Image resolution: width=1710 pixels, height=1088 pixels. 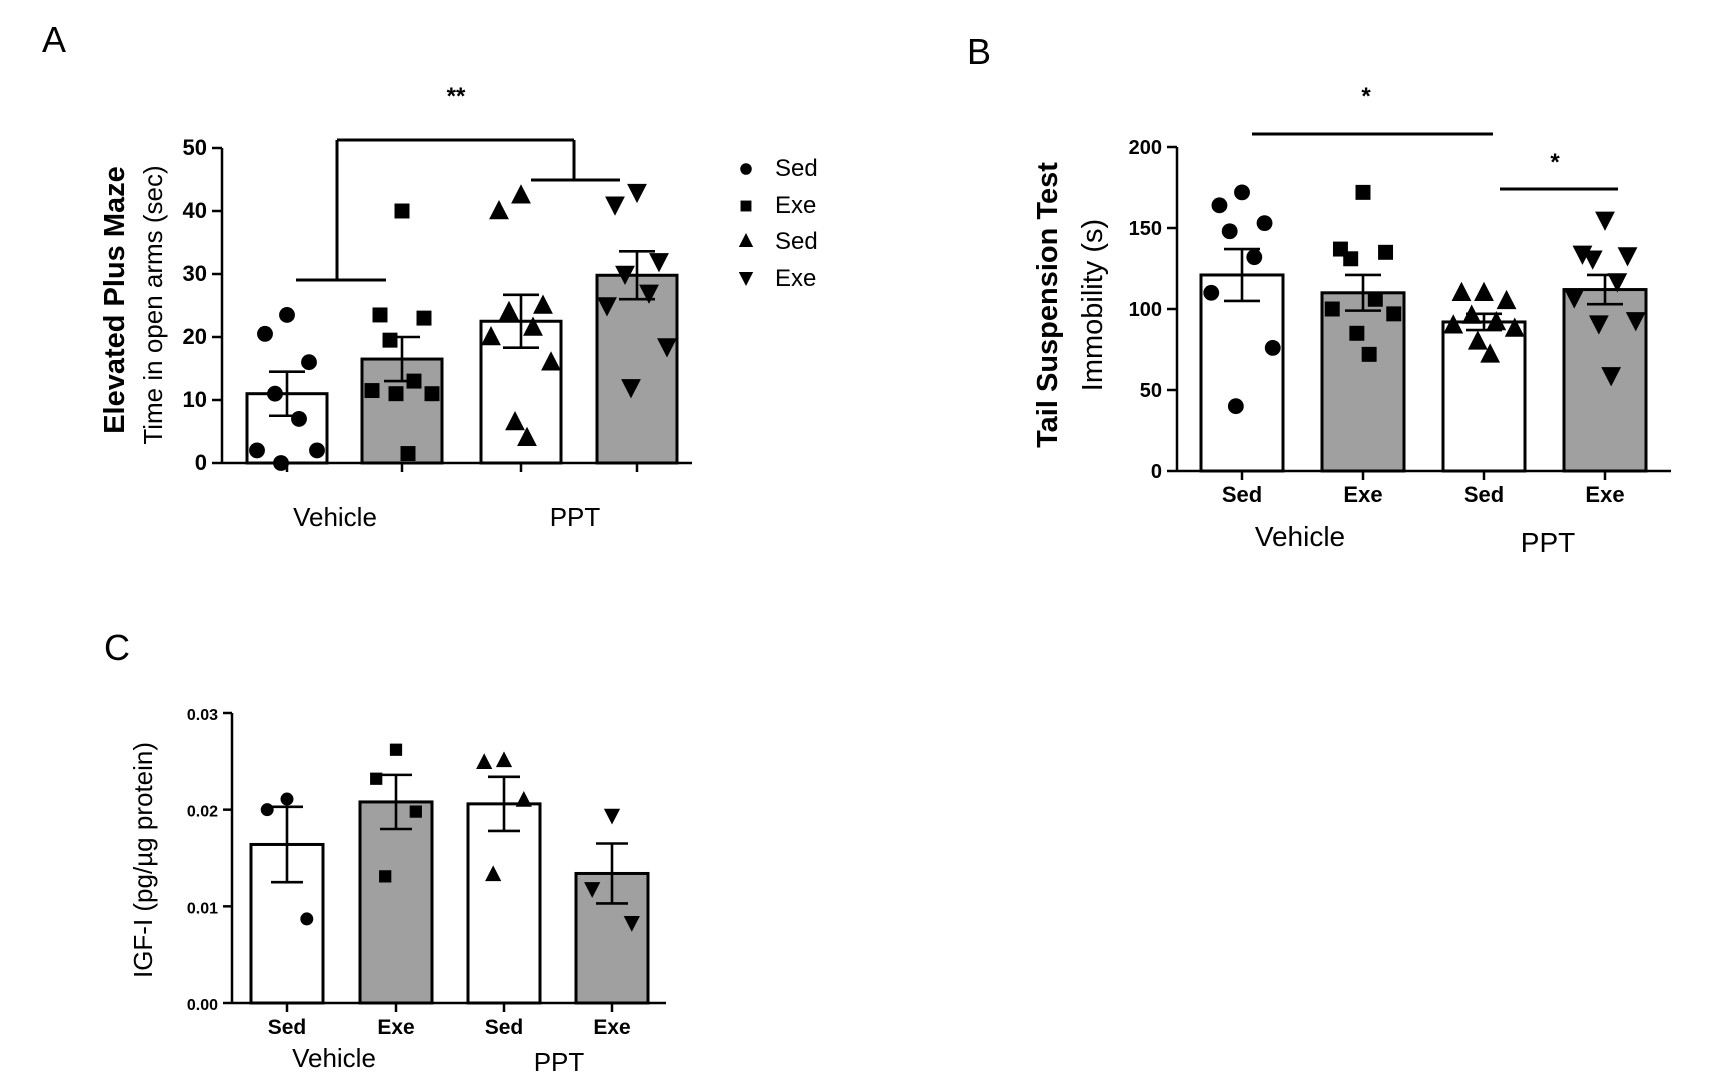 What do you see at coordinates (778, 223) in the screenshot?
I see `chart-a-legend: Sed Exe Sed Exe` at bounding box center [778, 223].